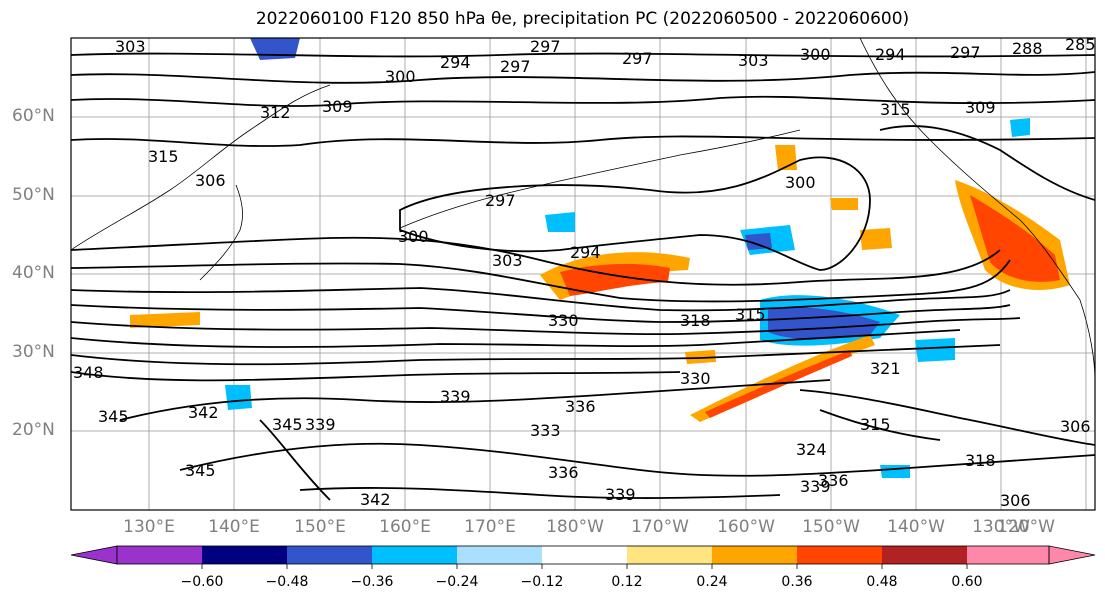  I want to click on colorbar-tick-label: 0.48, so click(882, 582).